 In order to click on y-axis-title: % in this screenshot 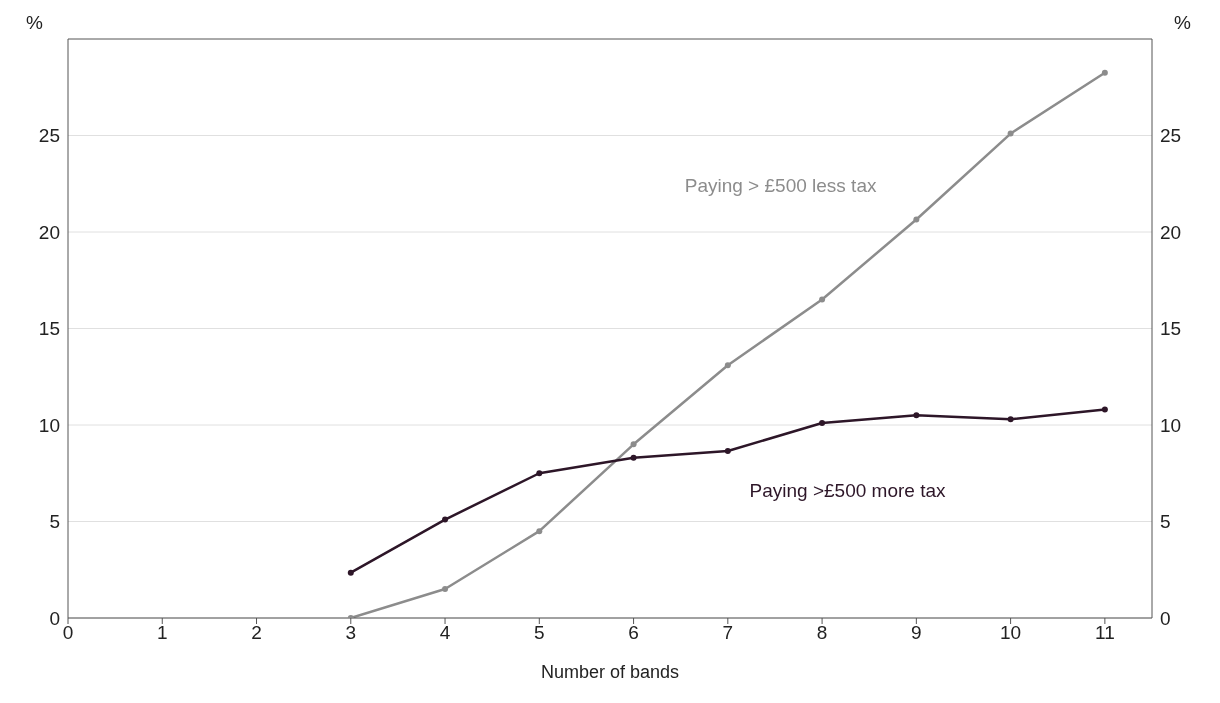, I will do `click(34, 23)`.